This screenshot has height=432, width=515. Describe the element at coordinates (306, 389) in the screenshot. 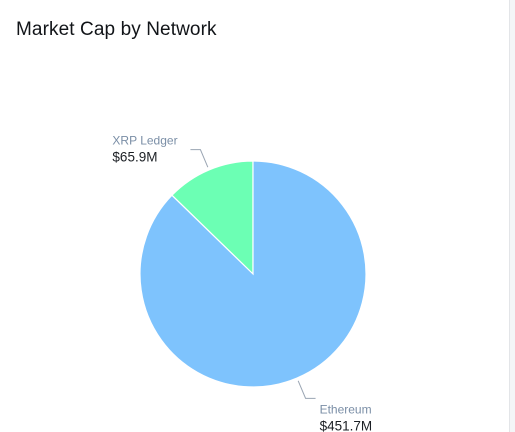

I see `leader-line-ethereum` at that location.